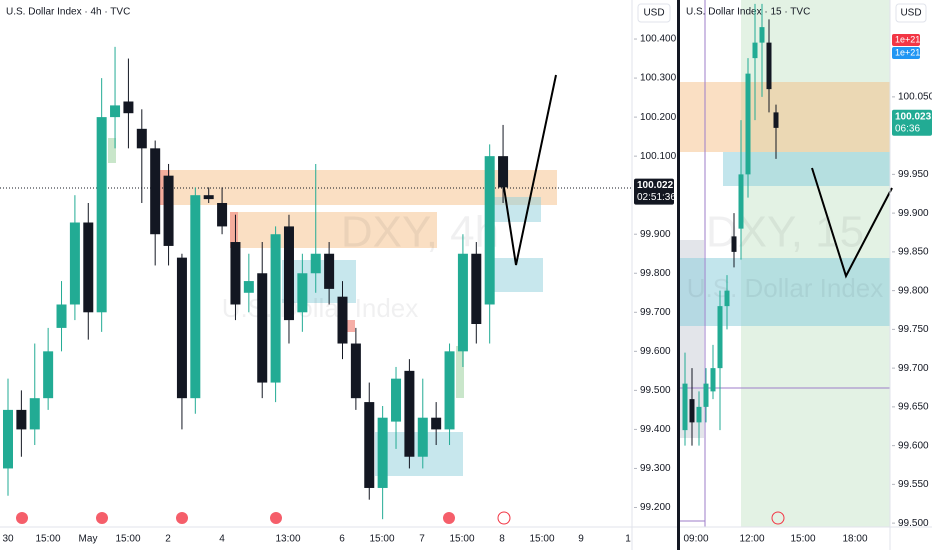 This screenshot has width=932, height=550. What do you see at coordinates (502, 539) in the screenshot?
I see `x-tick-label: 8` at bounding box center [502, 539].